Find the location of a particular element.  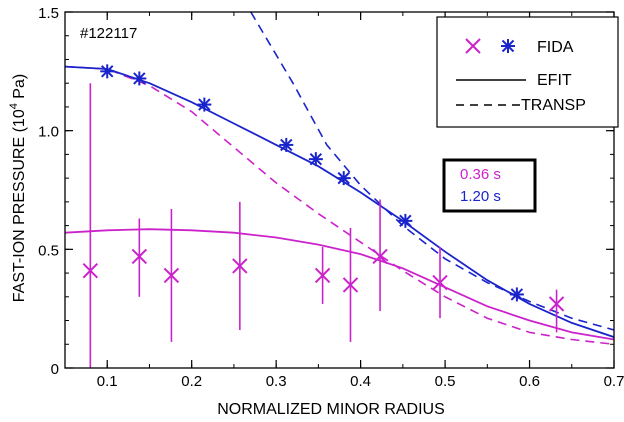

x-tick-label-3: 0.4 is located at coordinates (360, 381).